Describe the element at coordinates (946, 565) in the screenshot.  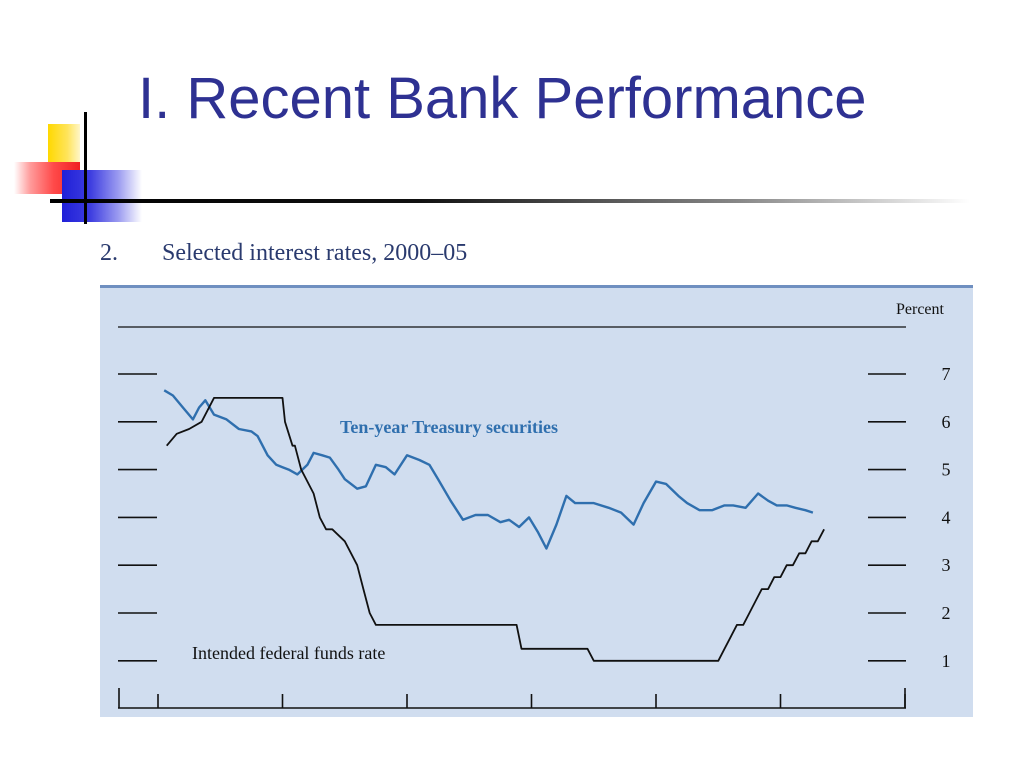
I see `y-tick-label: 3` at that location.